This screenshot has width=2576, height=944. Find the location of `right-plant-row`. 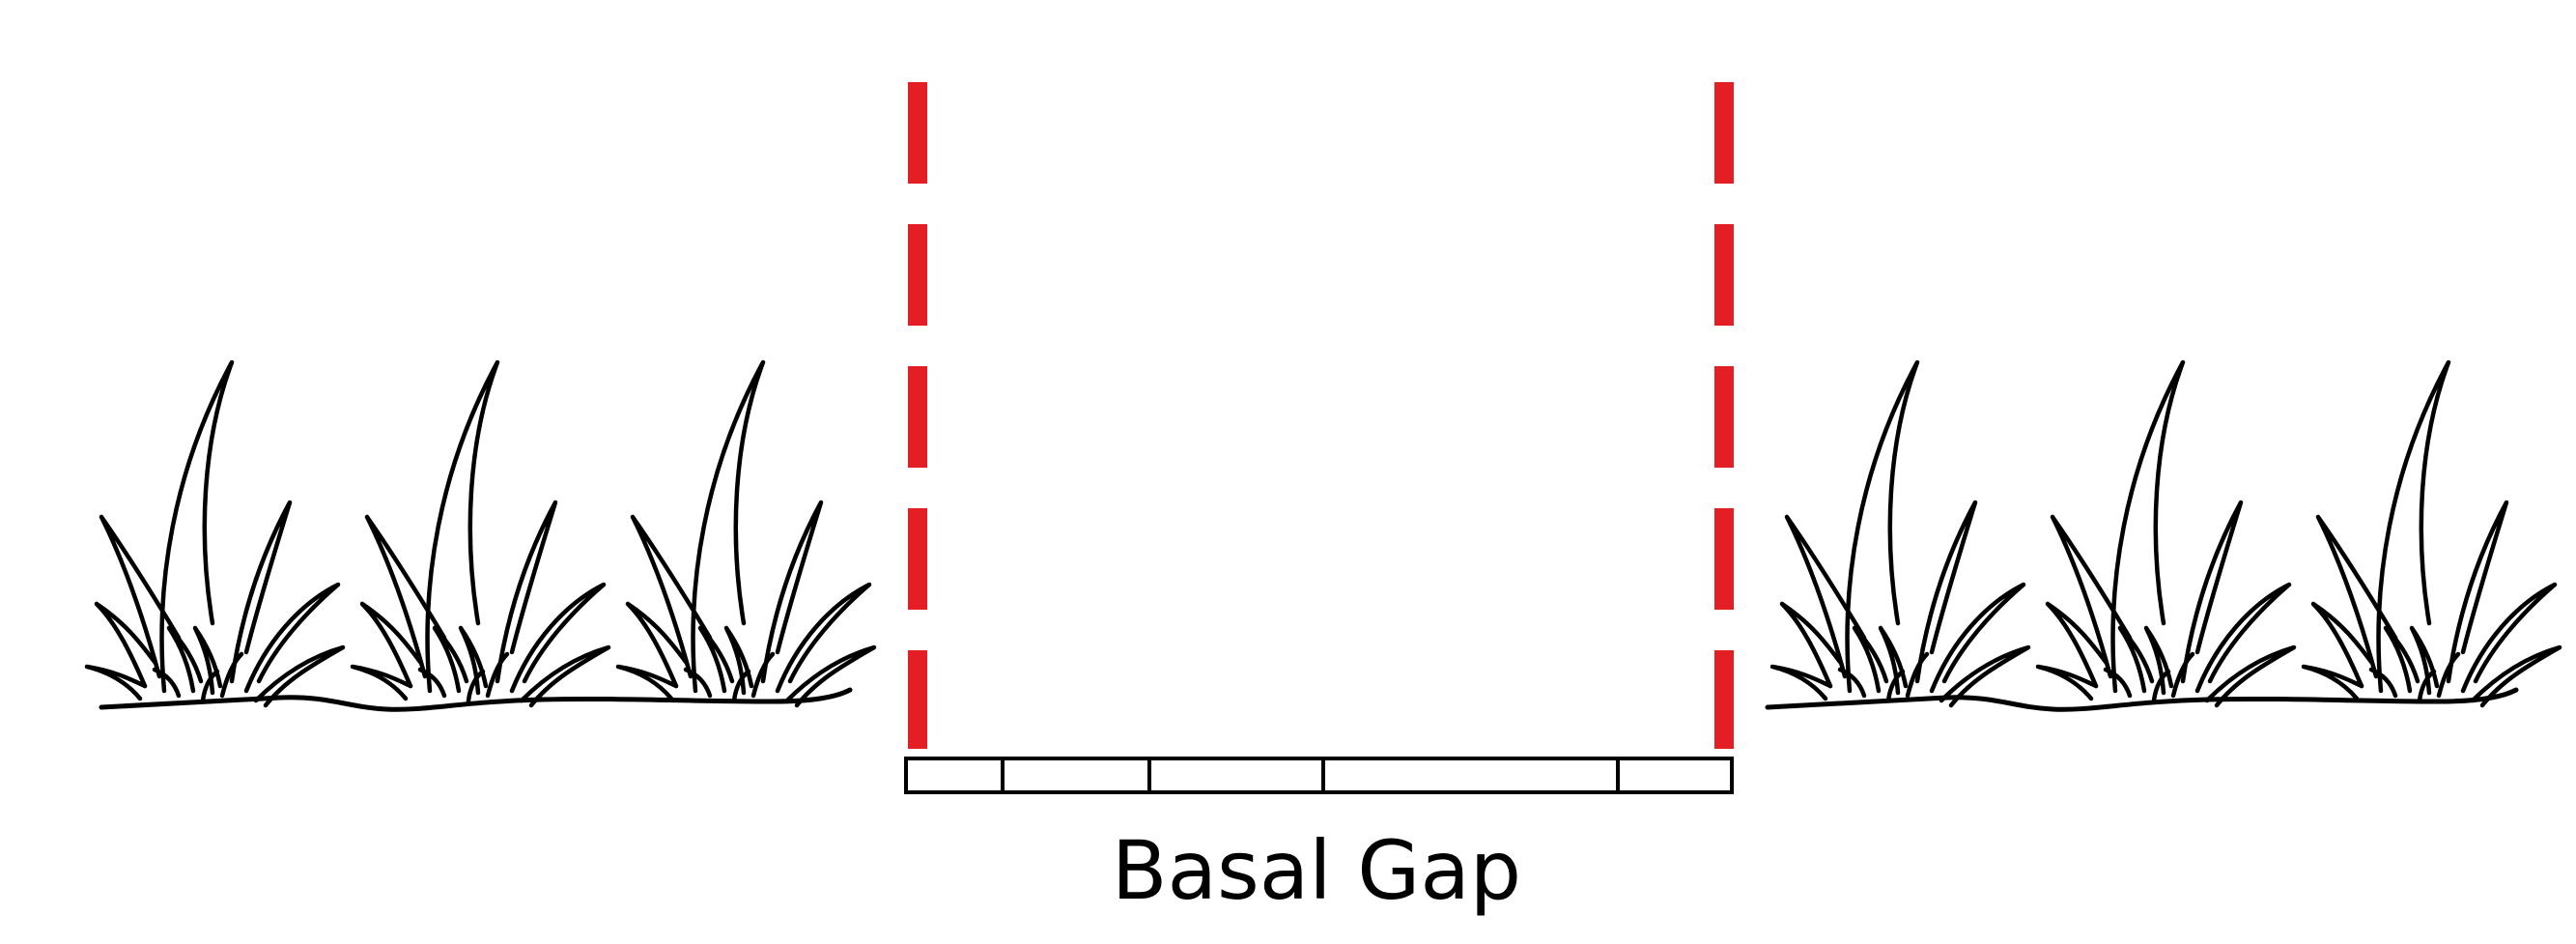

right-plant-row is located at coordinates (2164, 535).